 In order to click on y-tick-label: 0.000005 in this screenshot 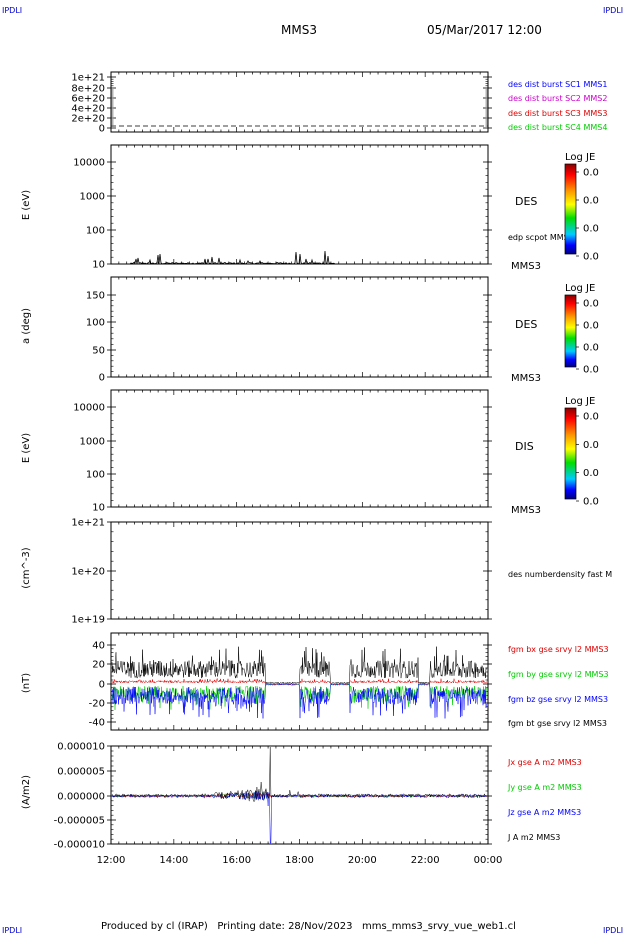, I will do `click(81, 772)`.